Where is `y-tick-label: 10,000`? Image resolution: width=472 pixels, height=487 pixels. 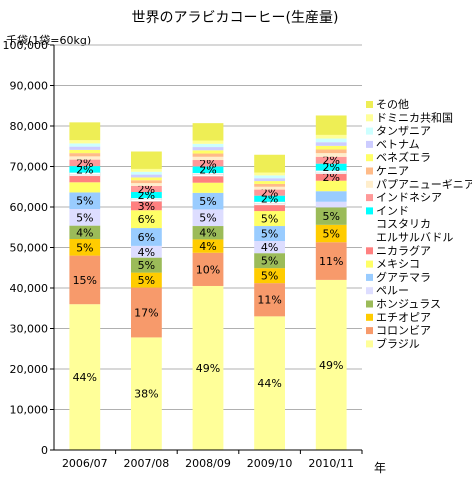 y-tick-label: 10,000 is located at coordinates (29, 410).